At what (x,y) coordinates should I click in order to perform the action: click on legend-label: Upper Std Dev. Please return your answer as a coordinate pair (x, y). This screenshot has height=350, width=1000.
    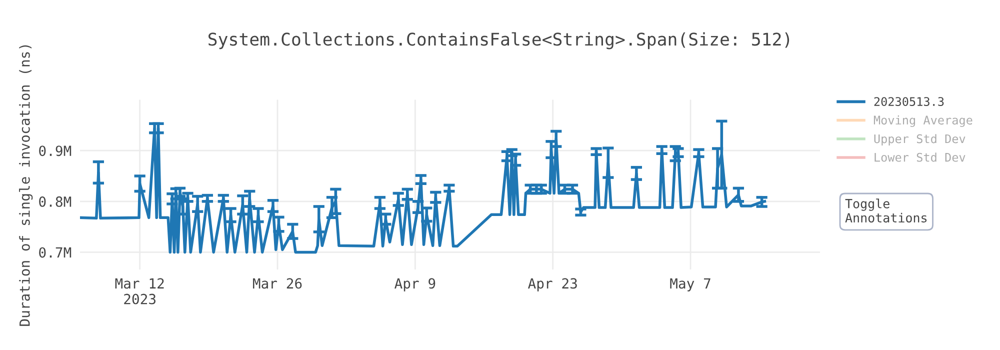
    Looking at the image, I should click on (920, 140).